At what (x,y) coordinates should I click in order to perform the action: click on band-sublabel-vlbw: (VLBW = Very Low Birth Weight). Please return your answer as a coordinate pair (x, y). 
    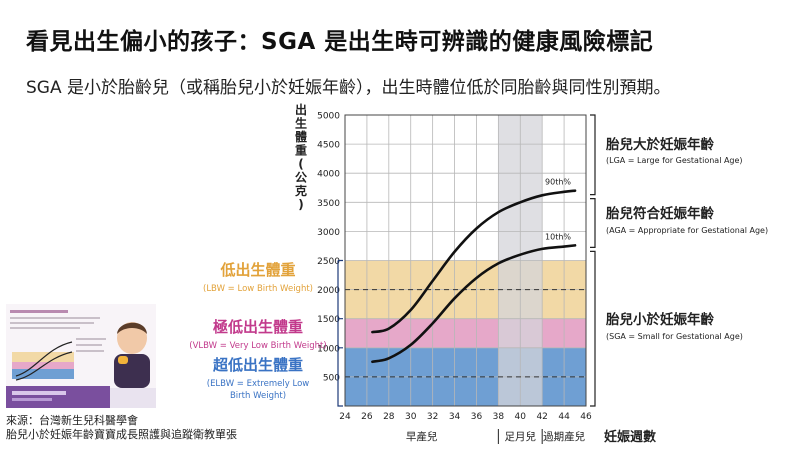
    Looking at the image, I should click on (257, 346).